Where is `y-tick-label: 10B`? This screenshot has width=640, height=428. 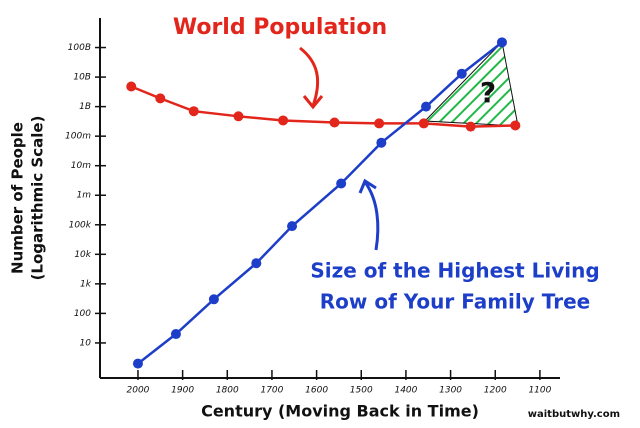
y-tick-label: 10B is located at coordinates (82, 78).